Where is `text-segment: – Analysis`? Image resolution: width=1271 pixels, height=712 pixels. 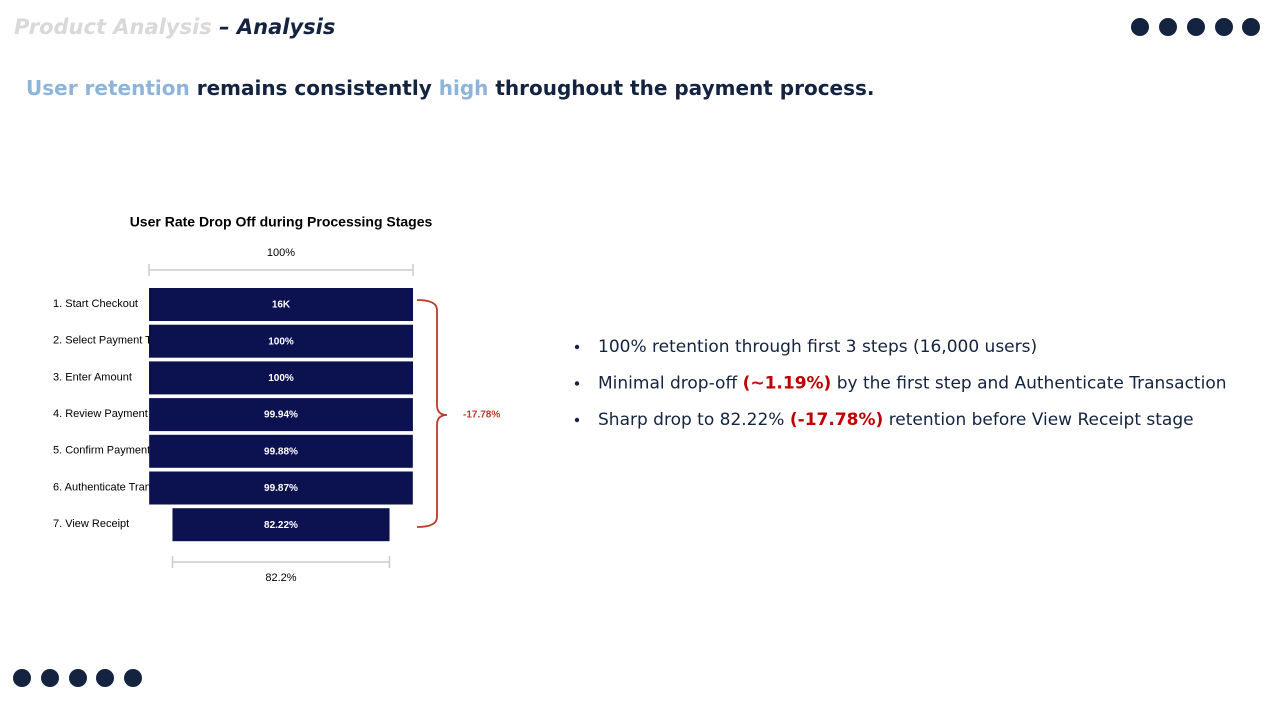
text-segment: – Analysis is located at coordinates (277, 27).